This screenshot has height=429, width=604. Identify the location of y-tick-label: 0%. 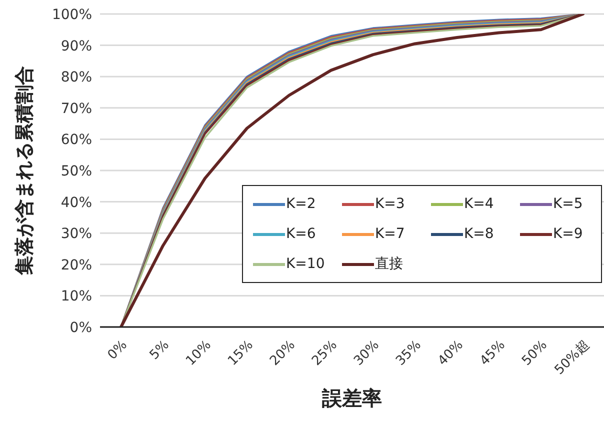
(81, 328).